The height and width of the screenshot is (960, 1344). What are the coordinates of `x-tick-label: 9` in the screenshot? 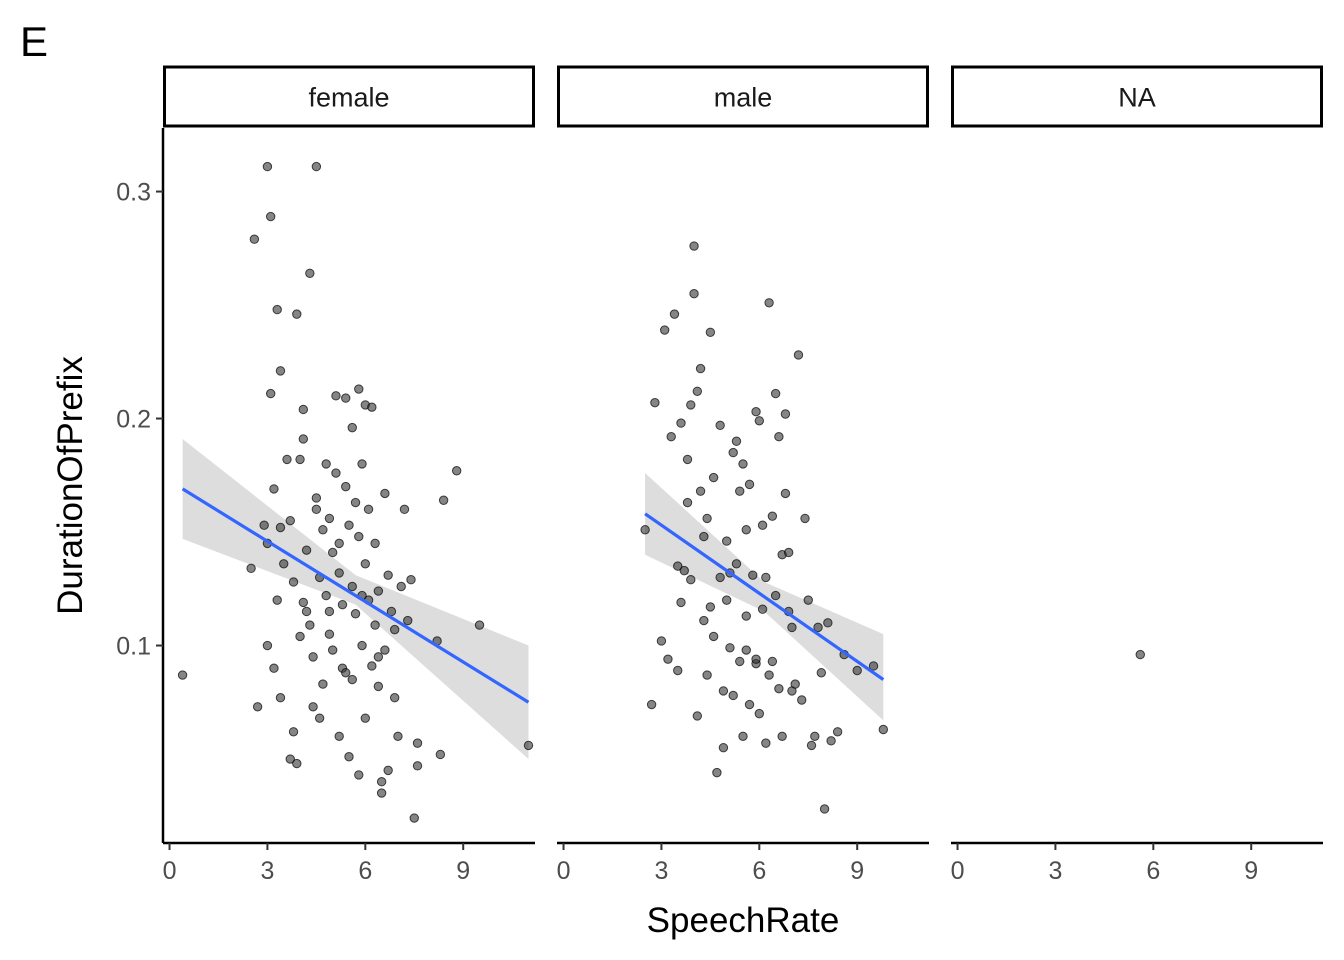 It's located at (1251, 871).